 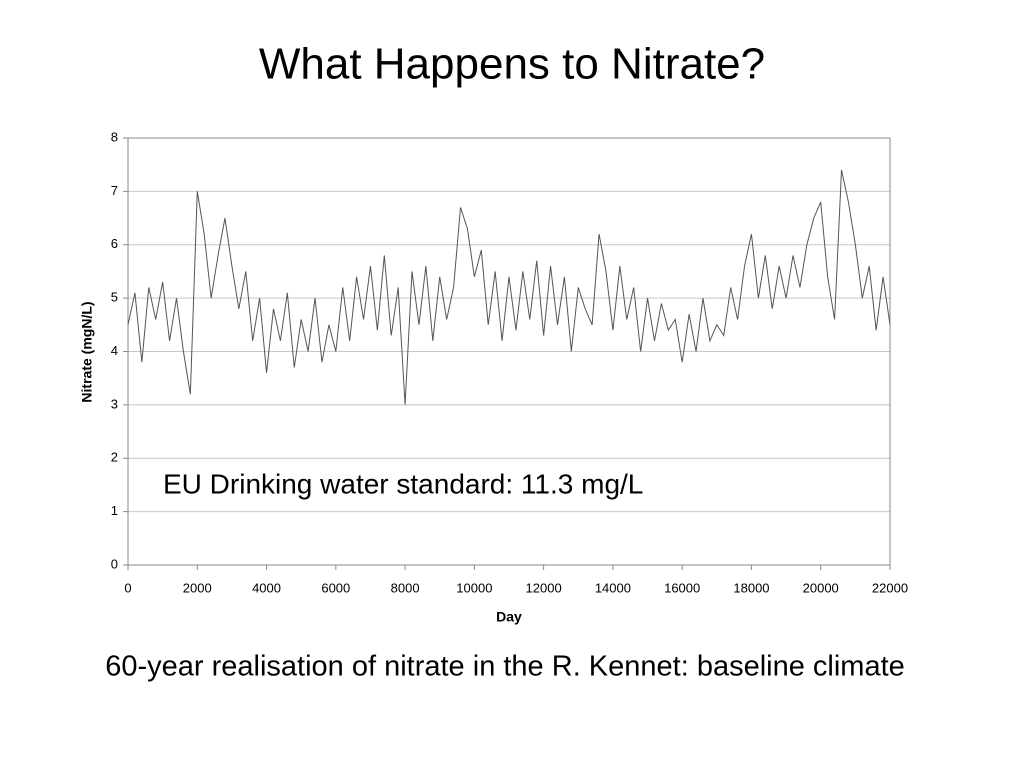 What do you see at coordinates (114, 136) in the screenshot?
I see `y-tick-label: 8` at bounding box center [114, 136].